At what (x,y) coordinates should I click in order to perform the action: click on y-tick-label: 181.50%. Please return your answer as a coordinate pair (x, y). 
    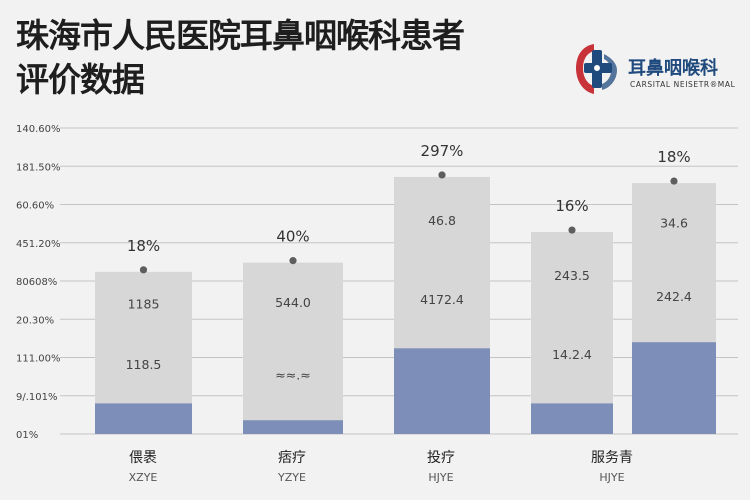
    Looking at the image, I should click on (38, 167).